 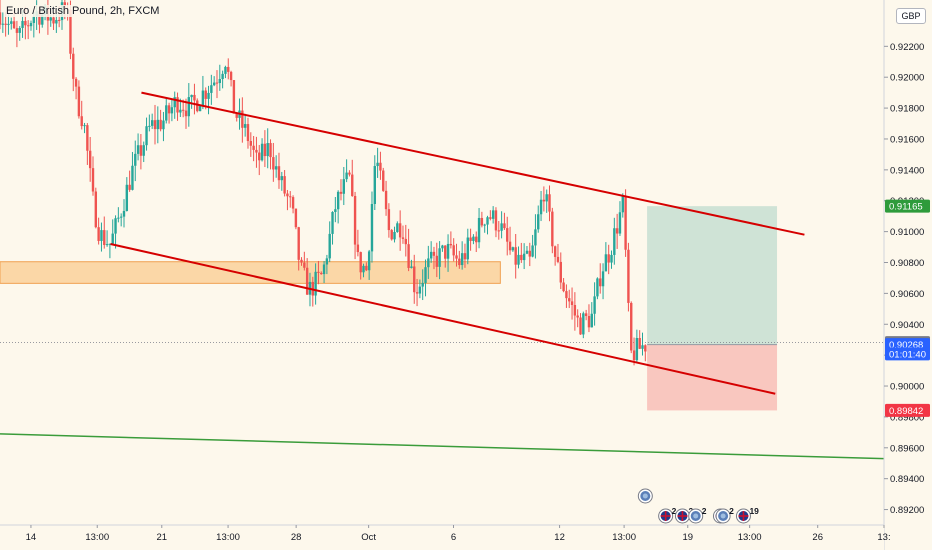 What do you see at coordinates (911, 16) in the screenshot?
I see `currency-button: GBP` at bounding box center [911, 16].